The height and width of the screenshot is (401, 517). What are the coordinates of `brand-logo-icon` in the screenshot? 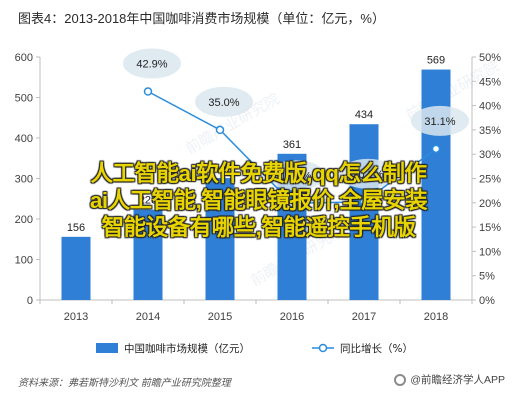 It's located at (400, 379).